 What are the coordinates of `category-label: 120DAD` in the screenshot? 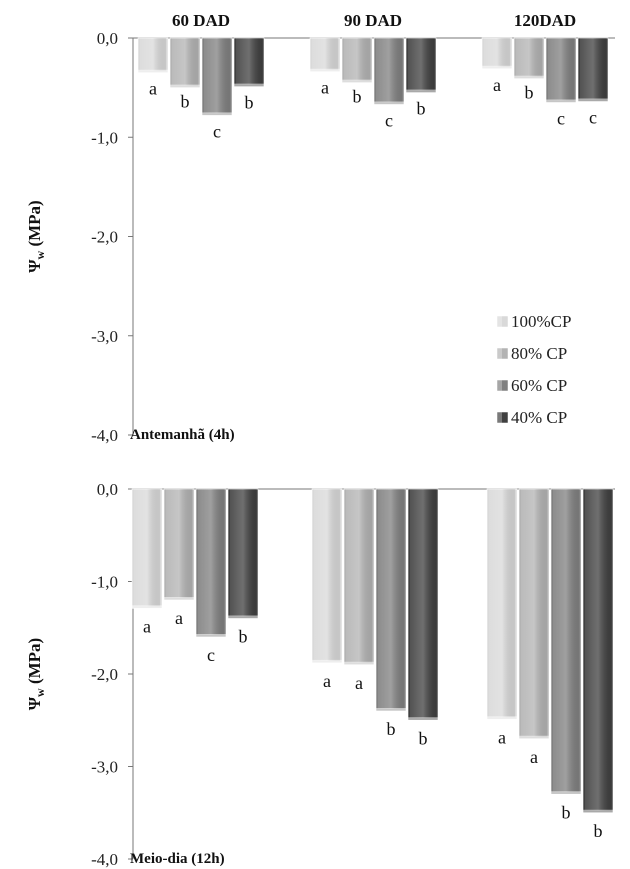 It's located at (545, 20).